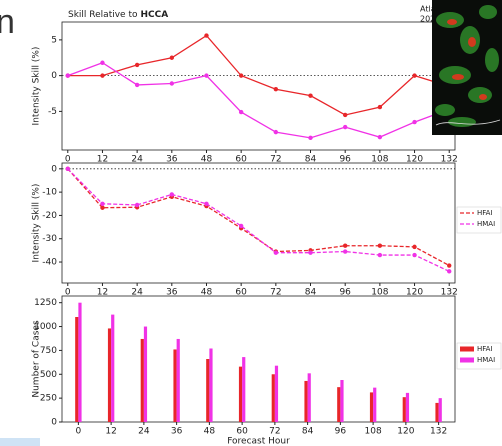  What do you see at coordinates (154, 15) in the screenshot?
I see `title-bold: HCCA` at bounding box center [154, 15].